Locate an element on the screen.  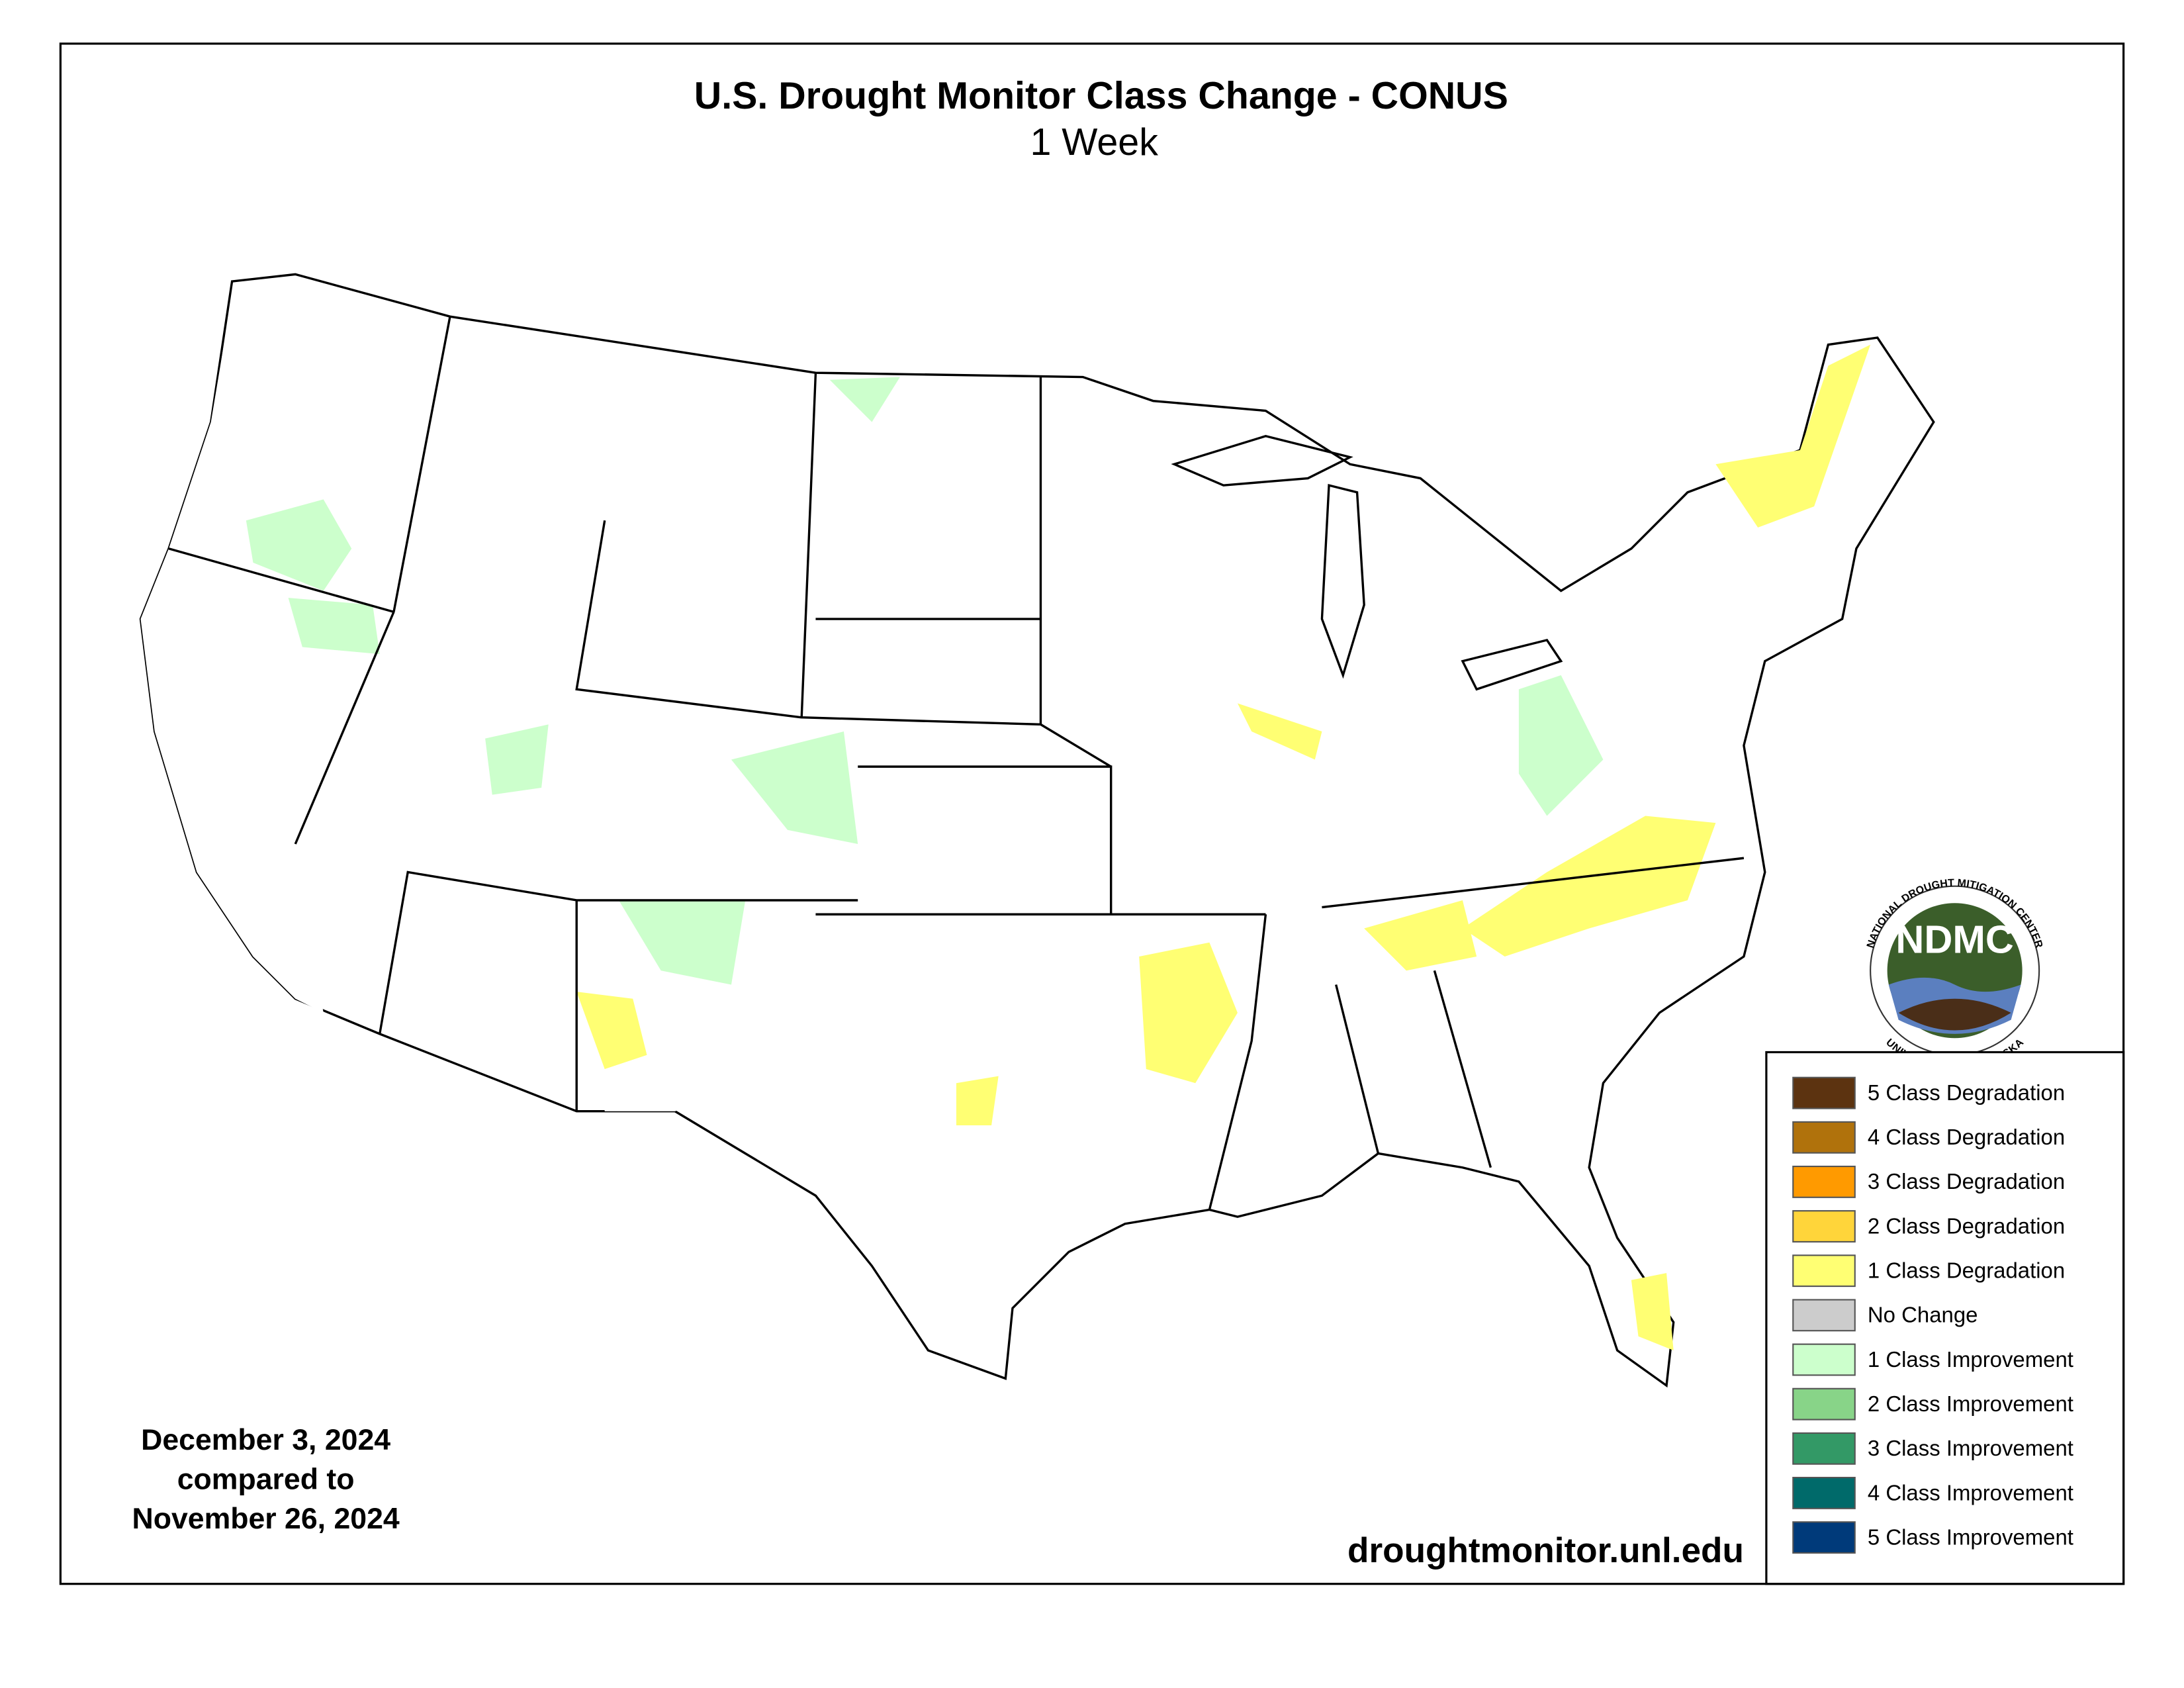
legend-label: No Change is located at coordinates (1923, 1315).